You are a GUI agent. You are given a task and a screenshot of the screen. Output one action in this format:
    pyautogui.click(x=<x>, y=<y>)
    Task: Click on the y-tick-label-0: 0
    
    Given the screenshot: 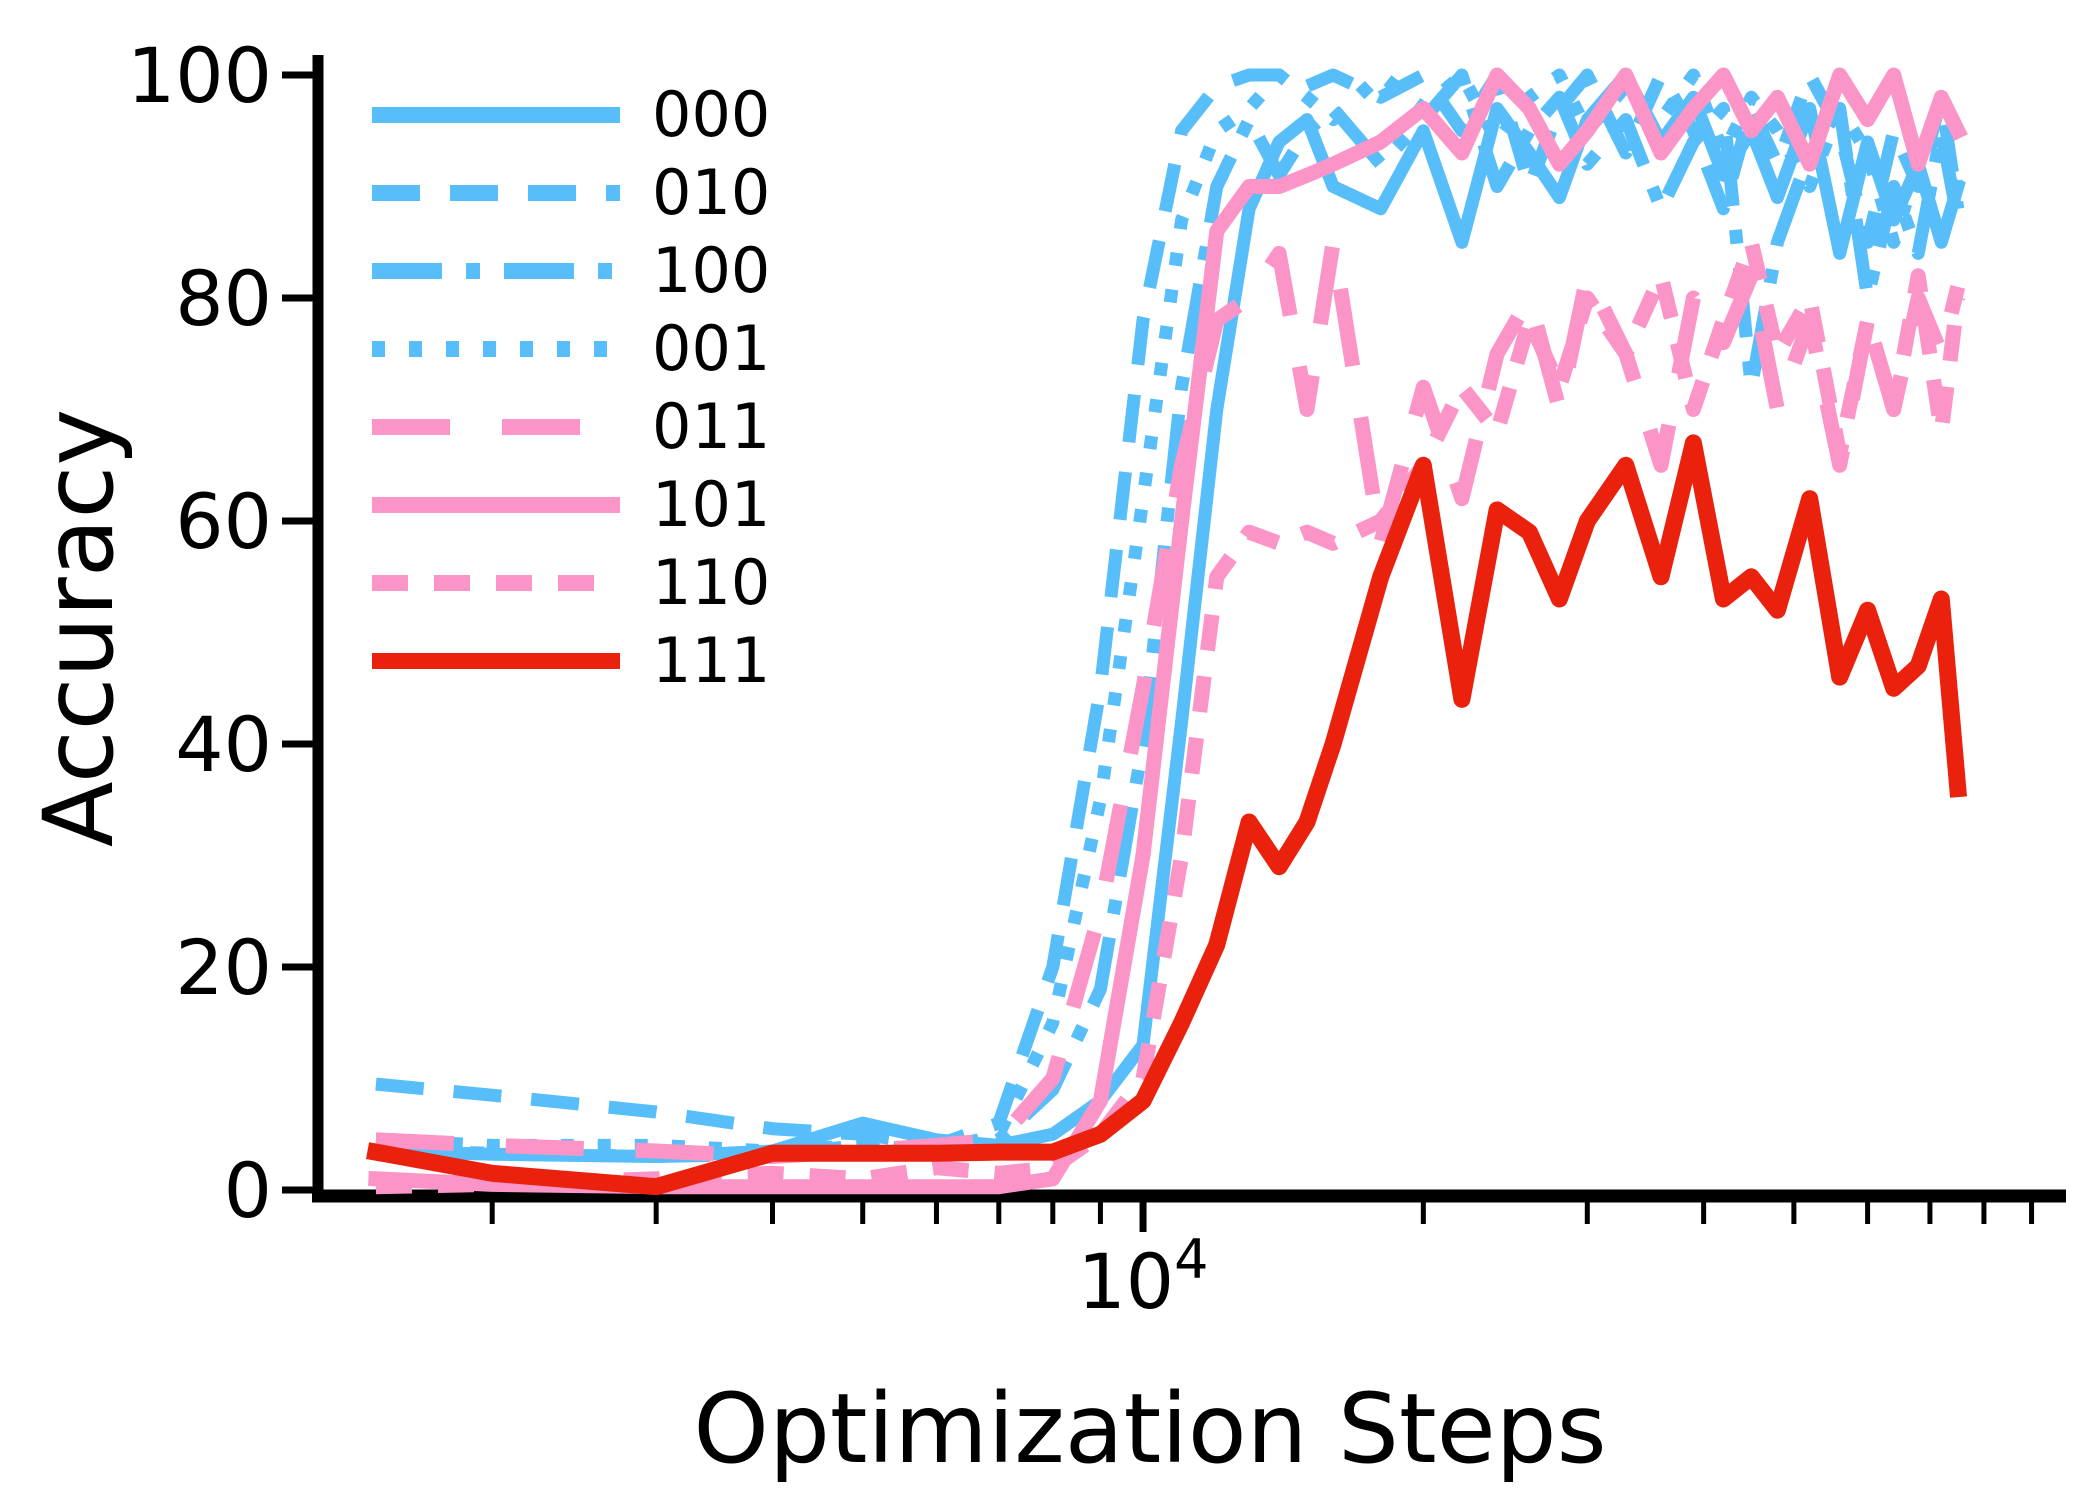 What is the action you would take?
    pyautogui.click(x=248, y=1190)
    